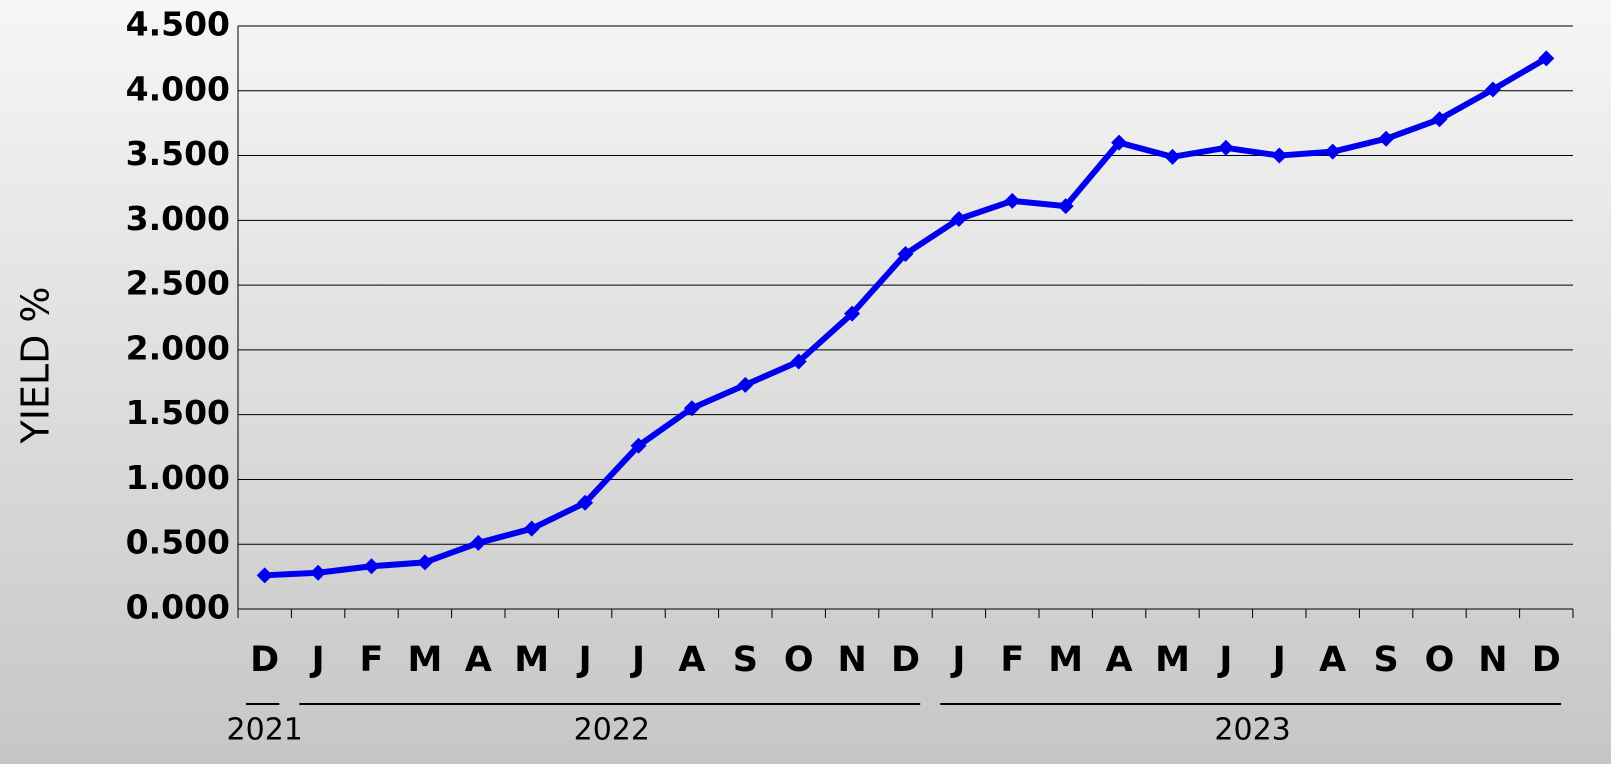 The height and width of the screenshot is (764, 1611). What do you see at coordinates (178, 88) in the screenshot?
I see `y-tick-label: 4.000` at bounding box center [178, 88].